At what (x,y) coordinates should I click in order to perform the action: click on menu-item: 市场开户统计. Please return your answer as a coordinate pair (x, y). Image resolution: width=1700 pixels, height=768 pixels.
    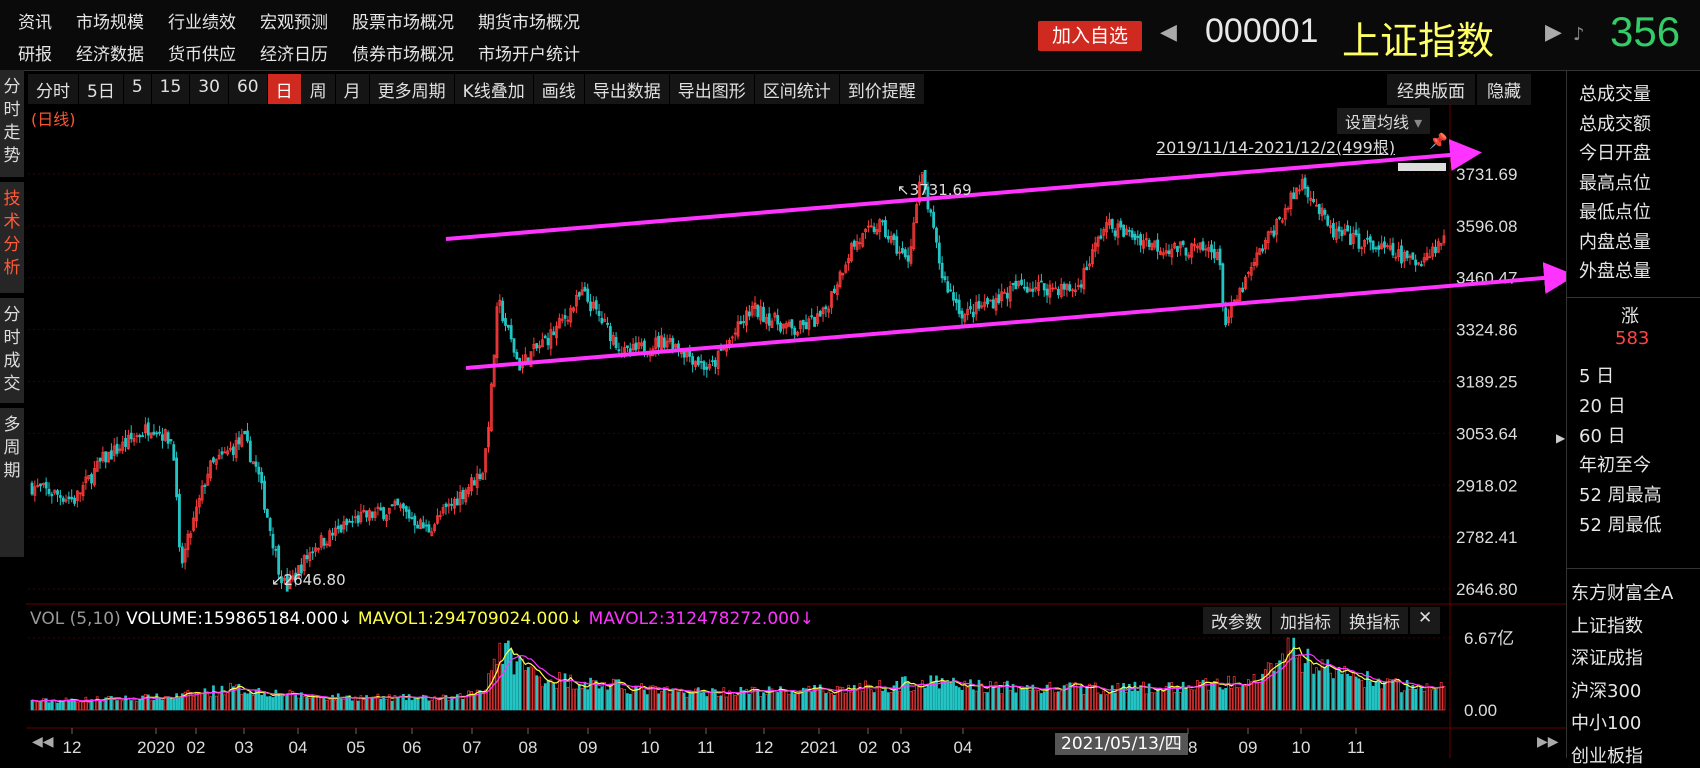
    Looking at the image, I should click on (529, 55).